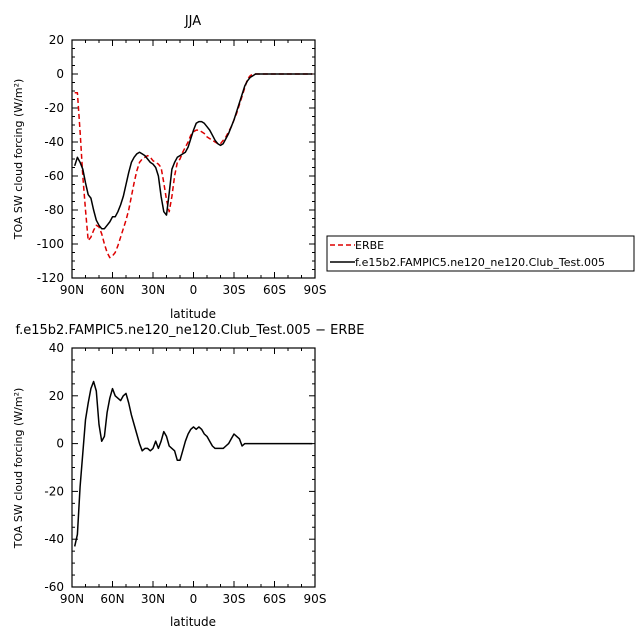 Image resolution: width=641 pixels, height=640 pixels. What do you see at coordinates (234, 290) in the screenshot?
I see `top-x-tick-label: 30S` at bounding box center [234, 290].